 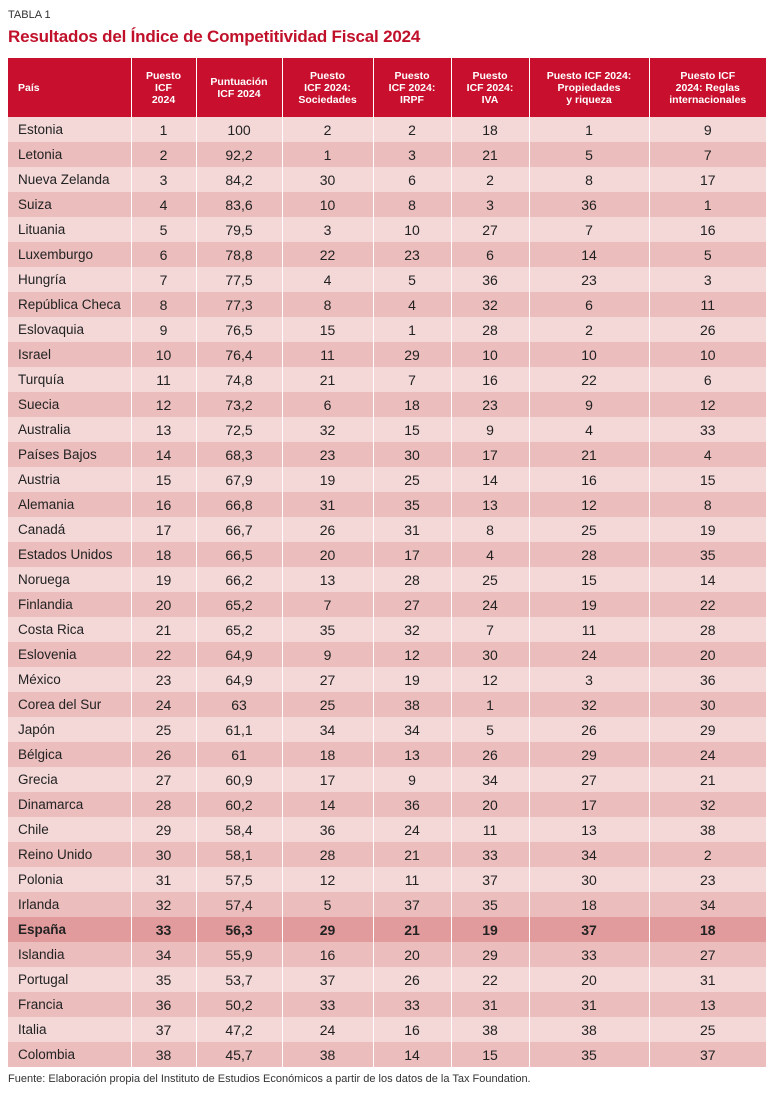 What do you see at coordinates (707, 404) in the screenshot?
I see `value-cell: 12` at bounding box center [707, 404].